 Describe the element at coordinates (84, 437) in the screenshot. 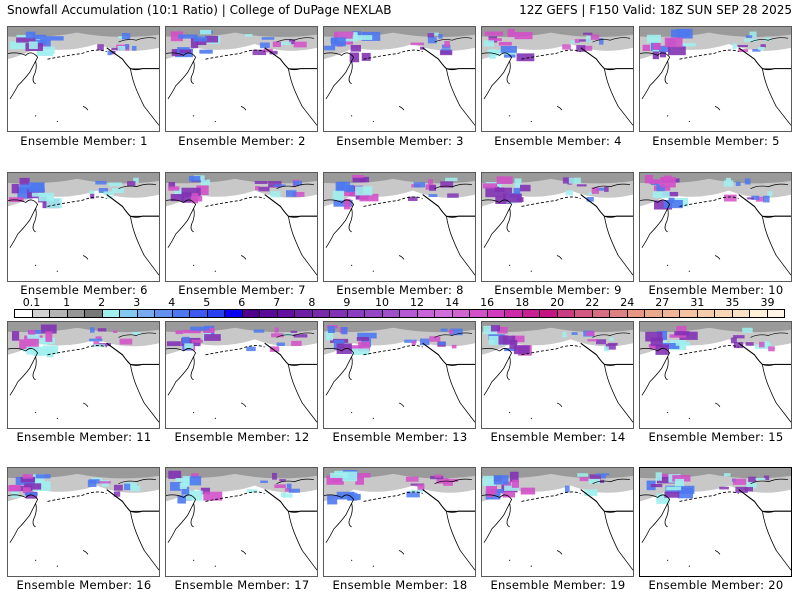

I see `ensemble-member-label: Ensemble Member: 11` at that location.